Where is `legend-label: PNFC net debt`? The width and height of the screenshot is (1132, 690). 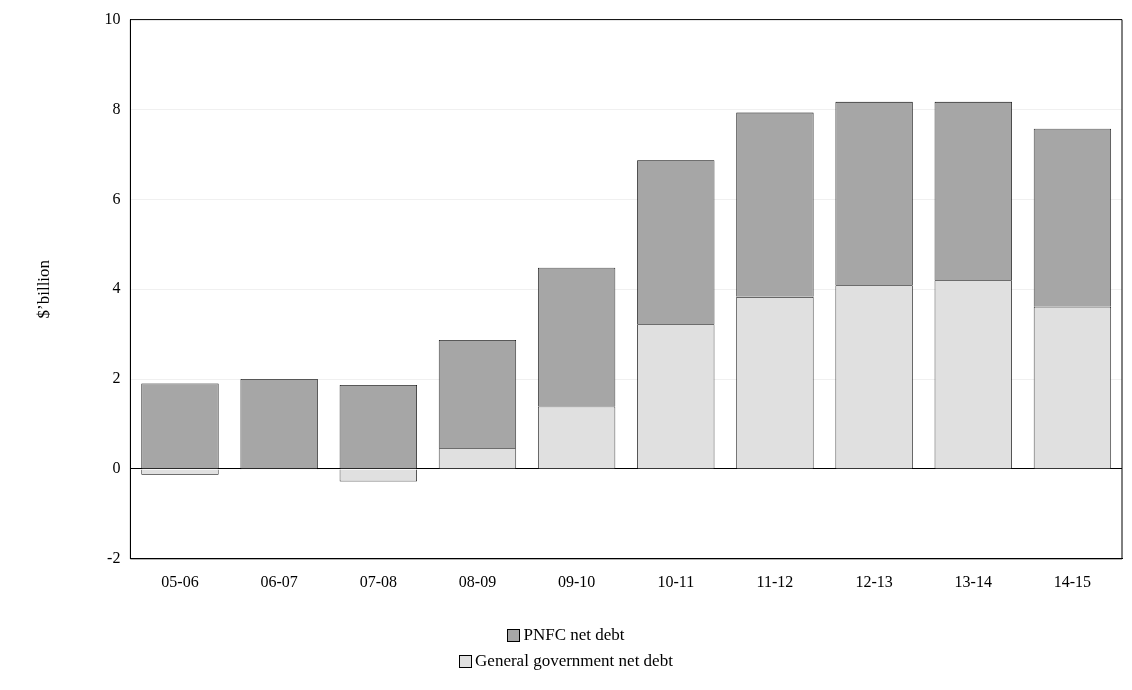 legend-label: PNFC net debt is located at coordinates (574, 635).